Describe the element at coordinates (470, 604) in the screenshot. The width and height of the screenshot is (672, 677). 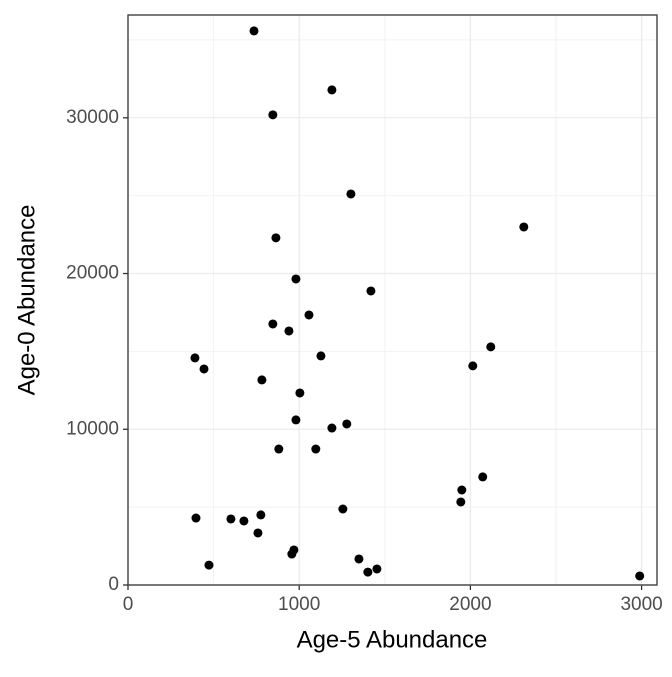
I see `x-tick-label: 2000` at that location.